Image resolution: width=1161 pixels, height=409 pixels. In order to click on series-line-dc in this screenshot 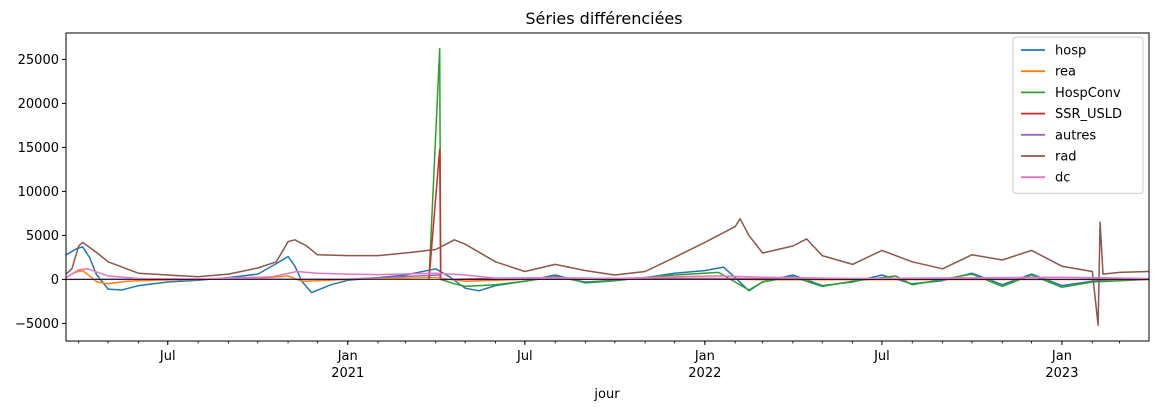, I will do `click(607, 274)`.